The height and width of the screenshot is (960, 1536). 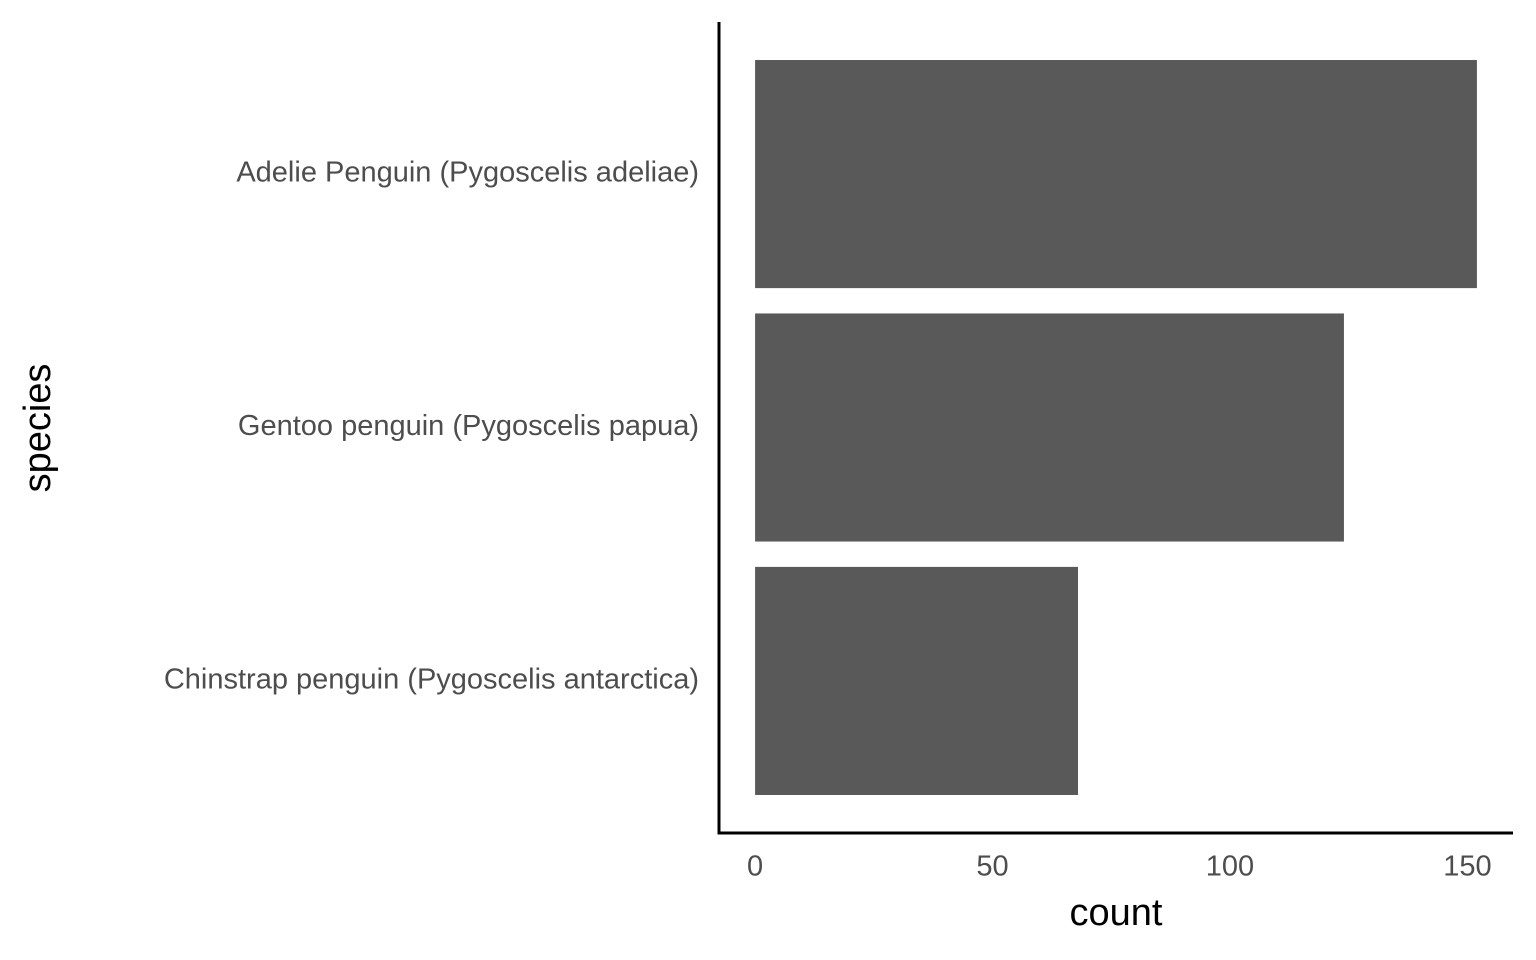 What do you see at coordinates (1116, 913) in the screenshot?
I see `x-axis-title: count` at bounding box center [1116, 913].